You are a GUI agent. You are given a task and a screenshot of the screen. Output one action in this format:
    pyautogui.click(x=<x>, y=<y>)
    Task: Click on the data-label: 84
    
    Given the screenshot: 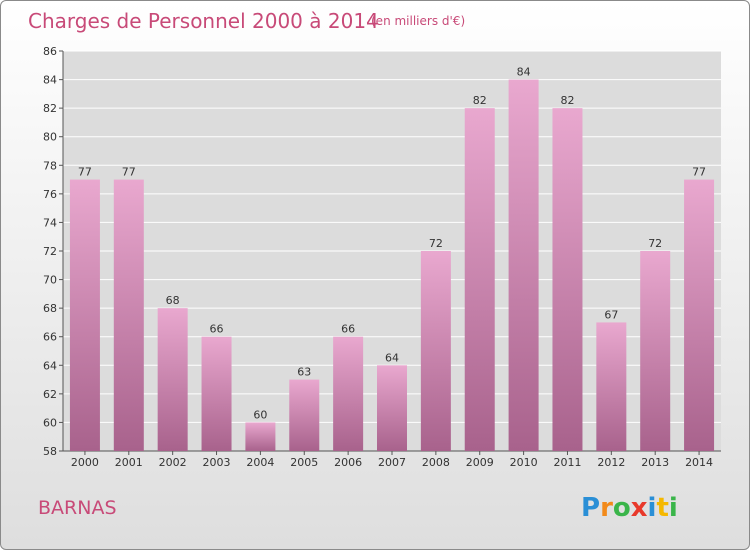 What is the action you would take?
    pyautogui.click(x=524, y=72)
    